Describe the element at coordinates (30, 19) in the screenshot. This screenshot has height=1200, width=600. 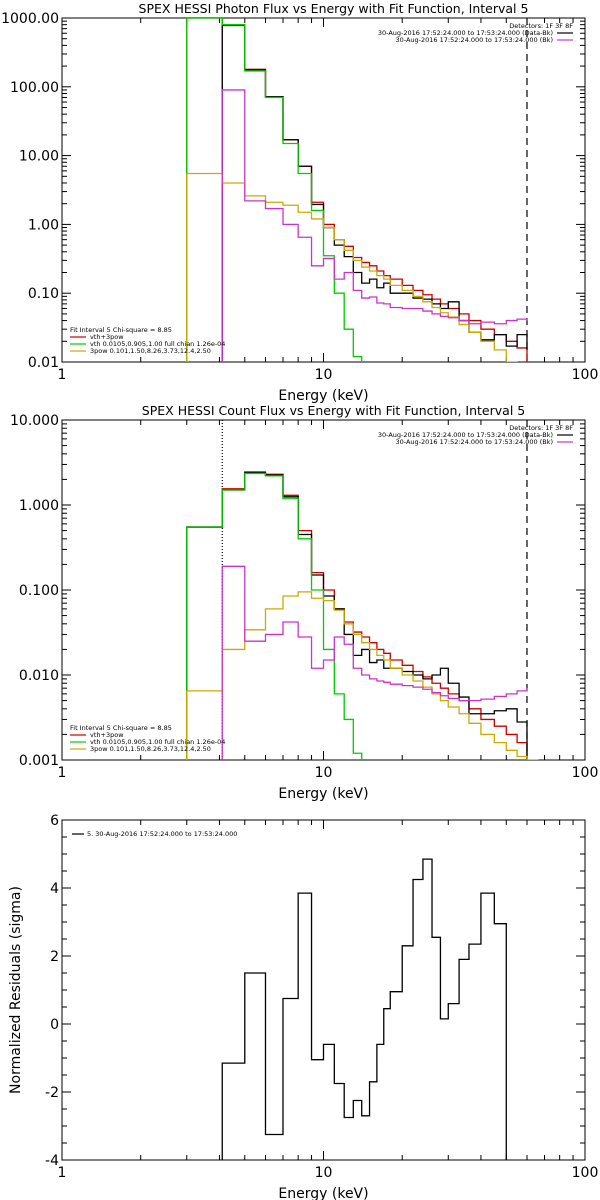
I see `y-tick-label: 1000.00` at that location.